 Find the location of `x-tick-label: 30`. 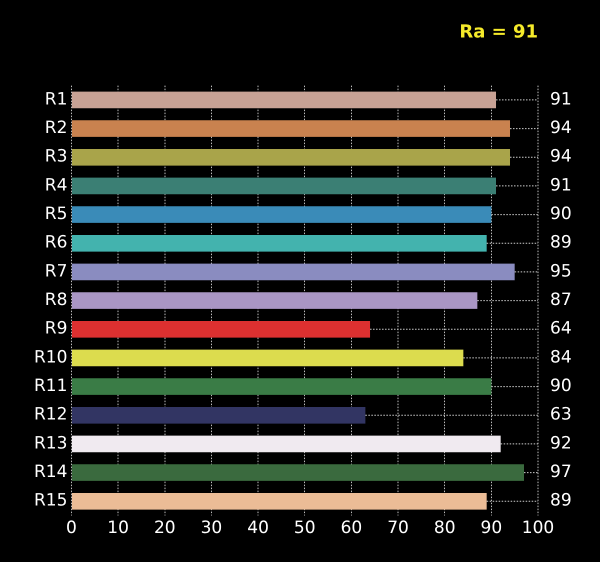

x-tick-label: 30 is located at coordinates (211, 528).